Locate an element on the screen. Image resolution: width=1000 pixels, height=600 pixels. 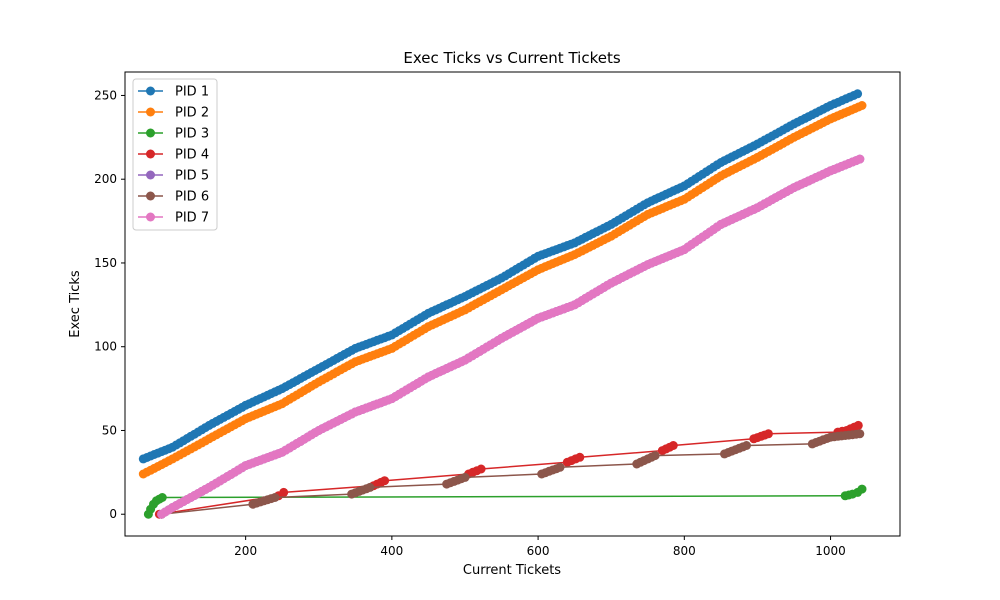
legend-box is located at coordinates (175, 154).